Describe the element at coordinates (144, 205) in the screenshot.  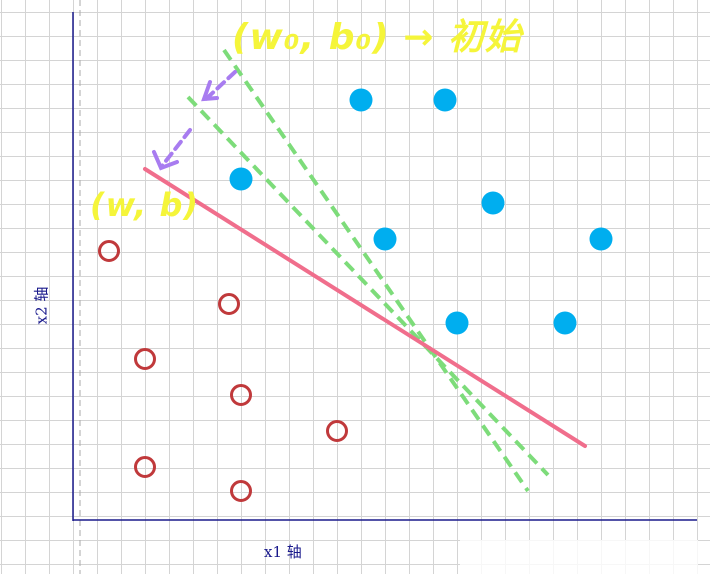
I see `updated-params-annotation: (w, b)` at that location.